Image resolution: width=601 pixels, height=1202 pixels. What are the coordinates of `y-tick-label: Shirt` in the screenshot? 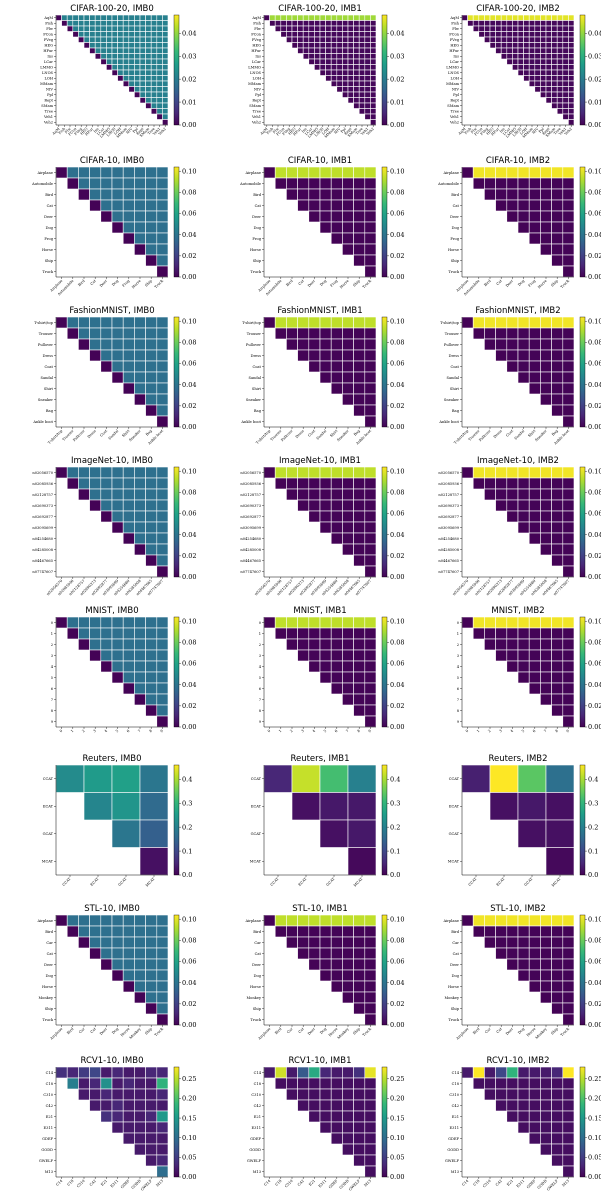 It's located at (49, 389).